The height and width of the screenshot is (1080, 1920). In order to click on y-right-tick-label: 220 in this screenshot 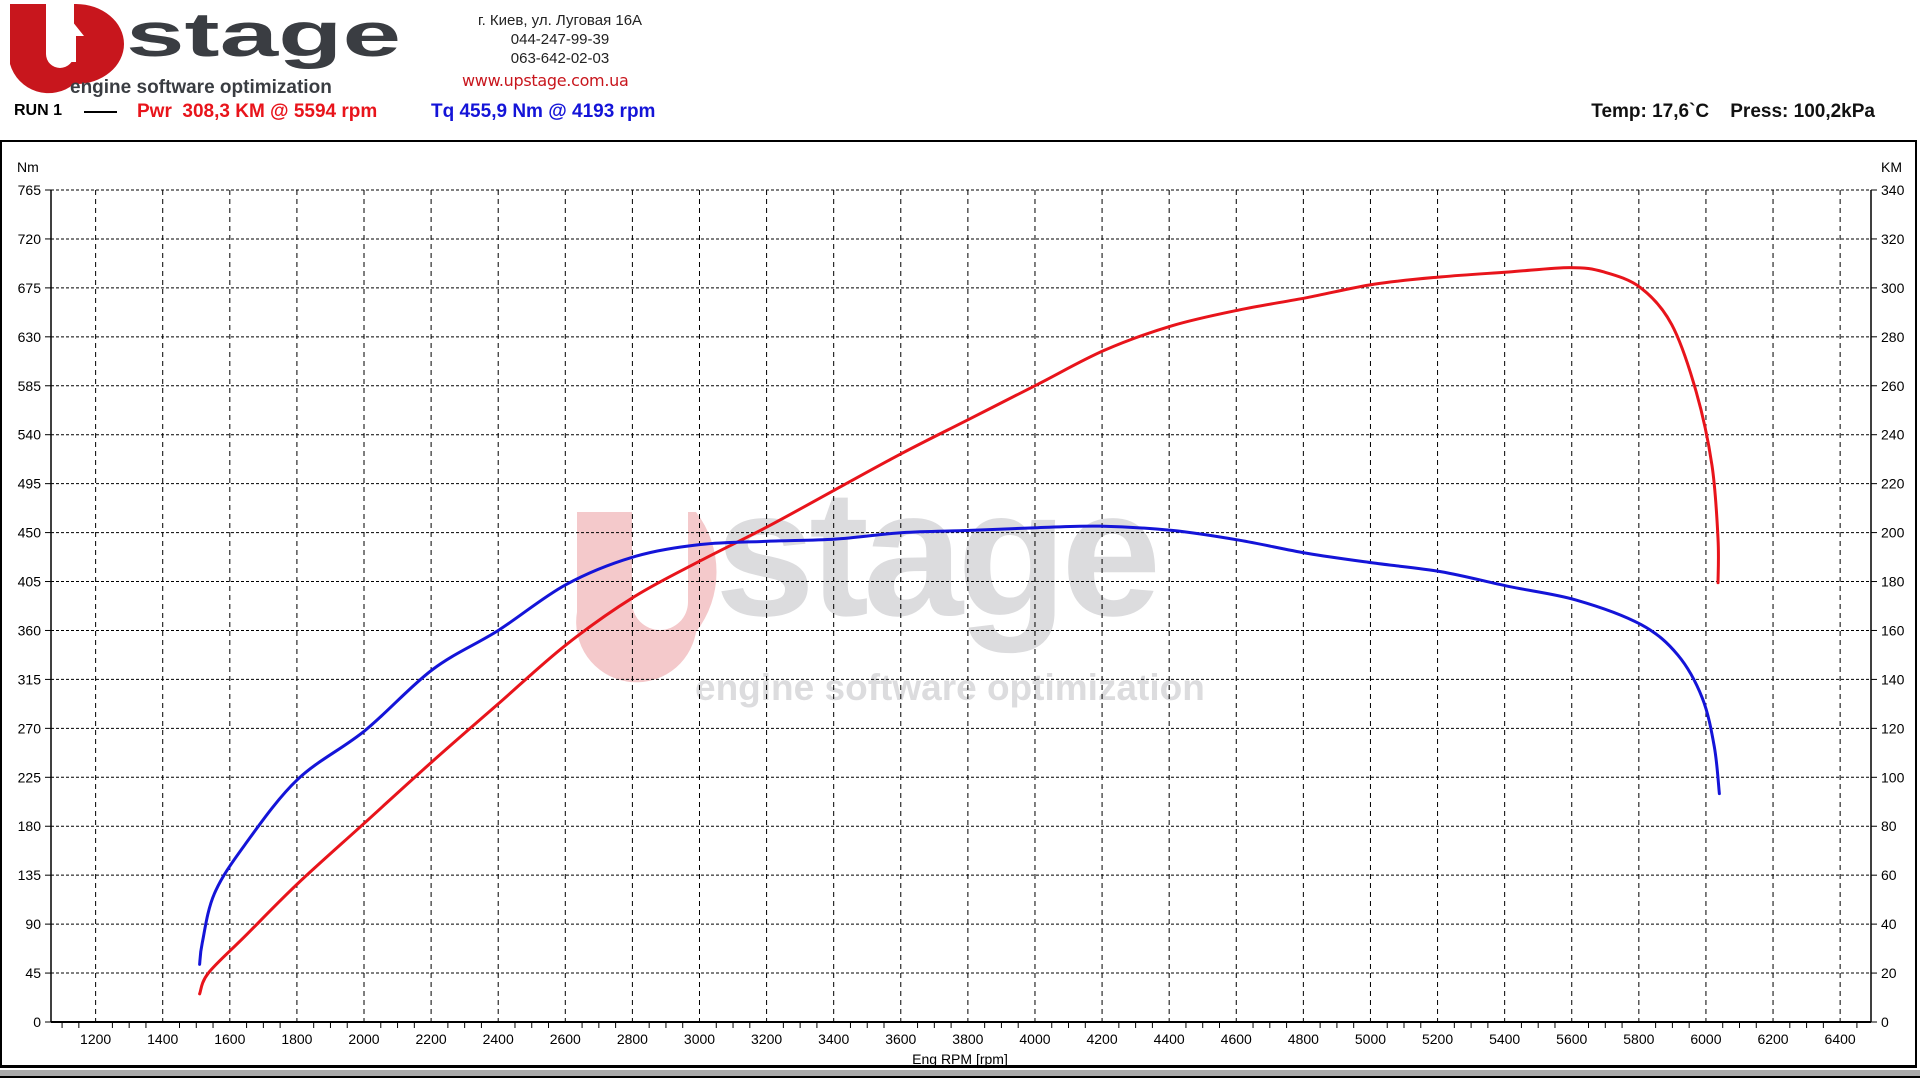, I will do `click(1893, 484)`.